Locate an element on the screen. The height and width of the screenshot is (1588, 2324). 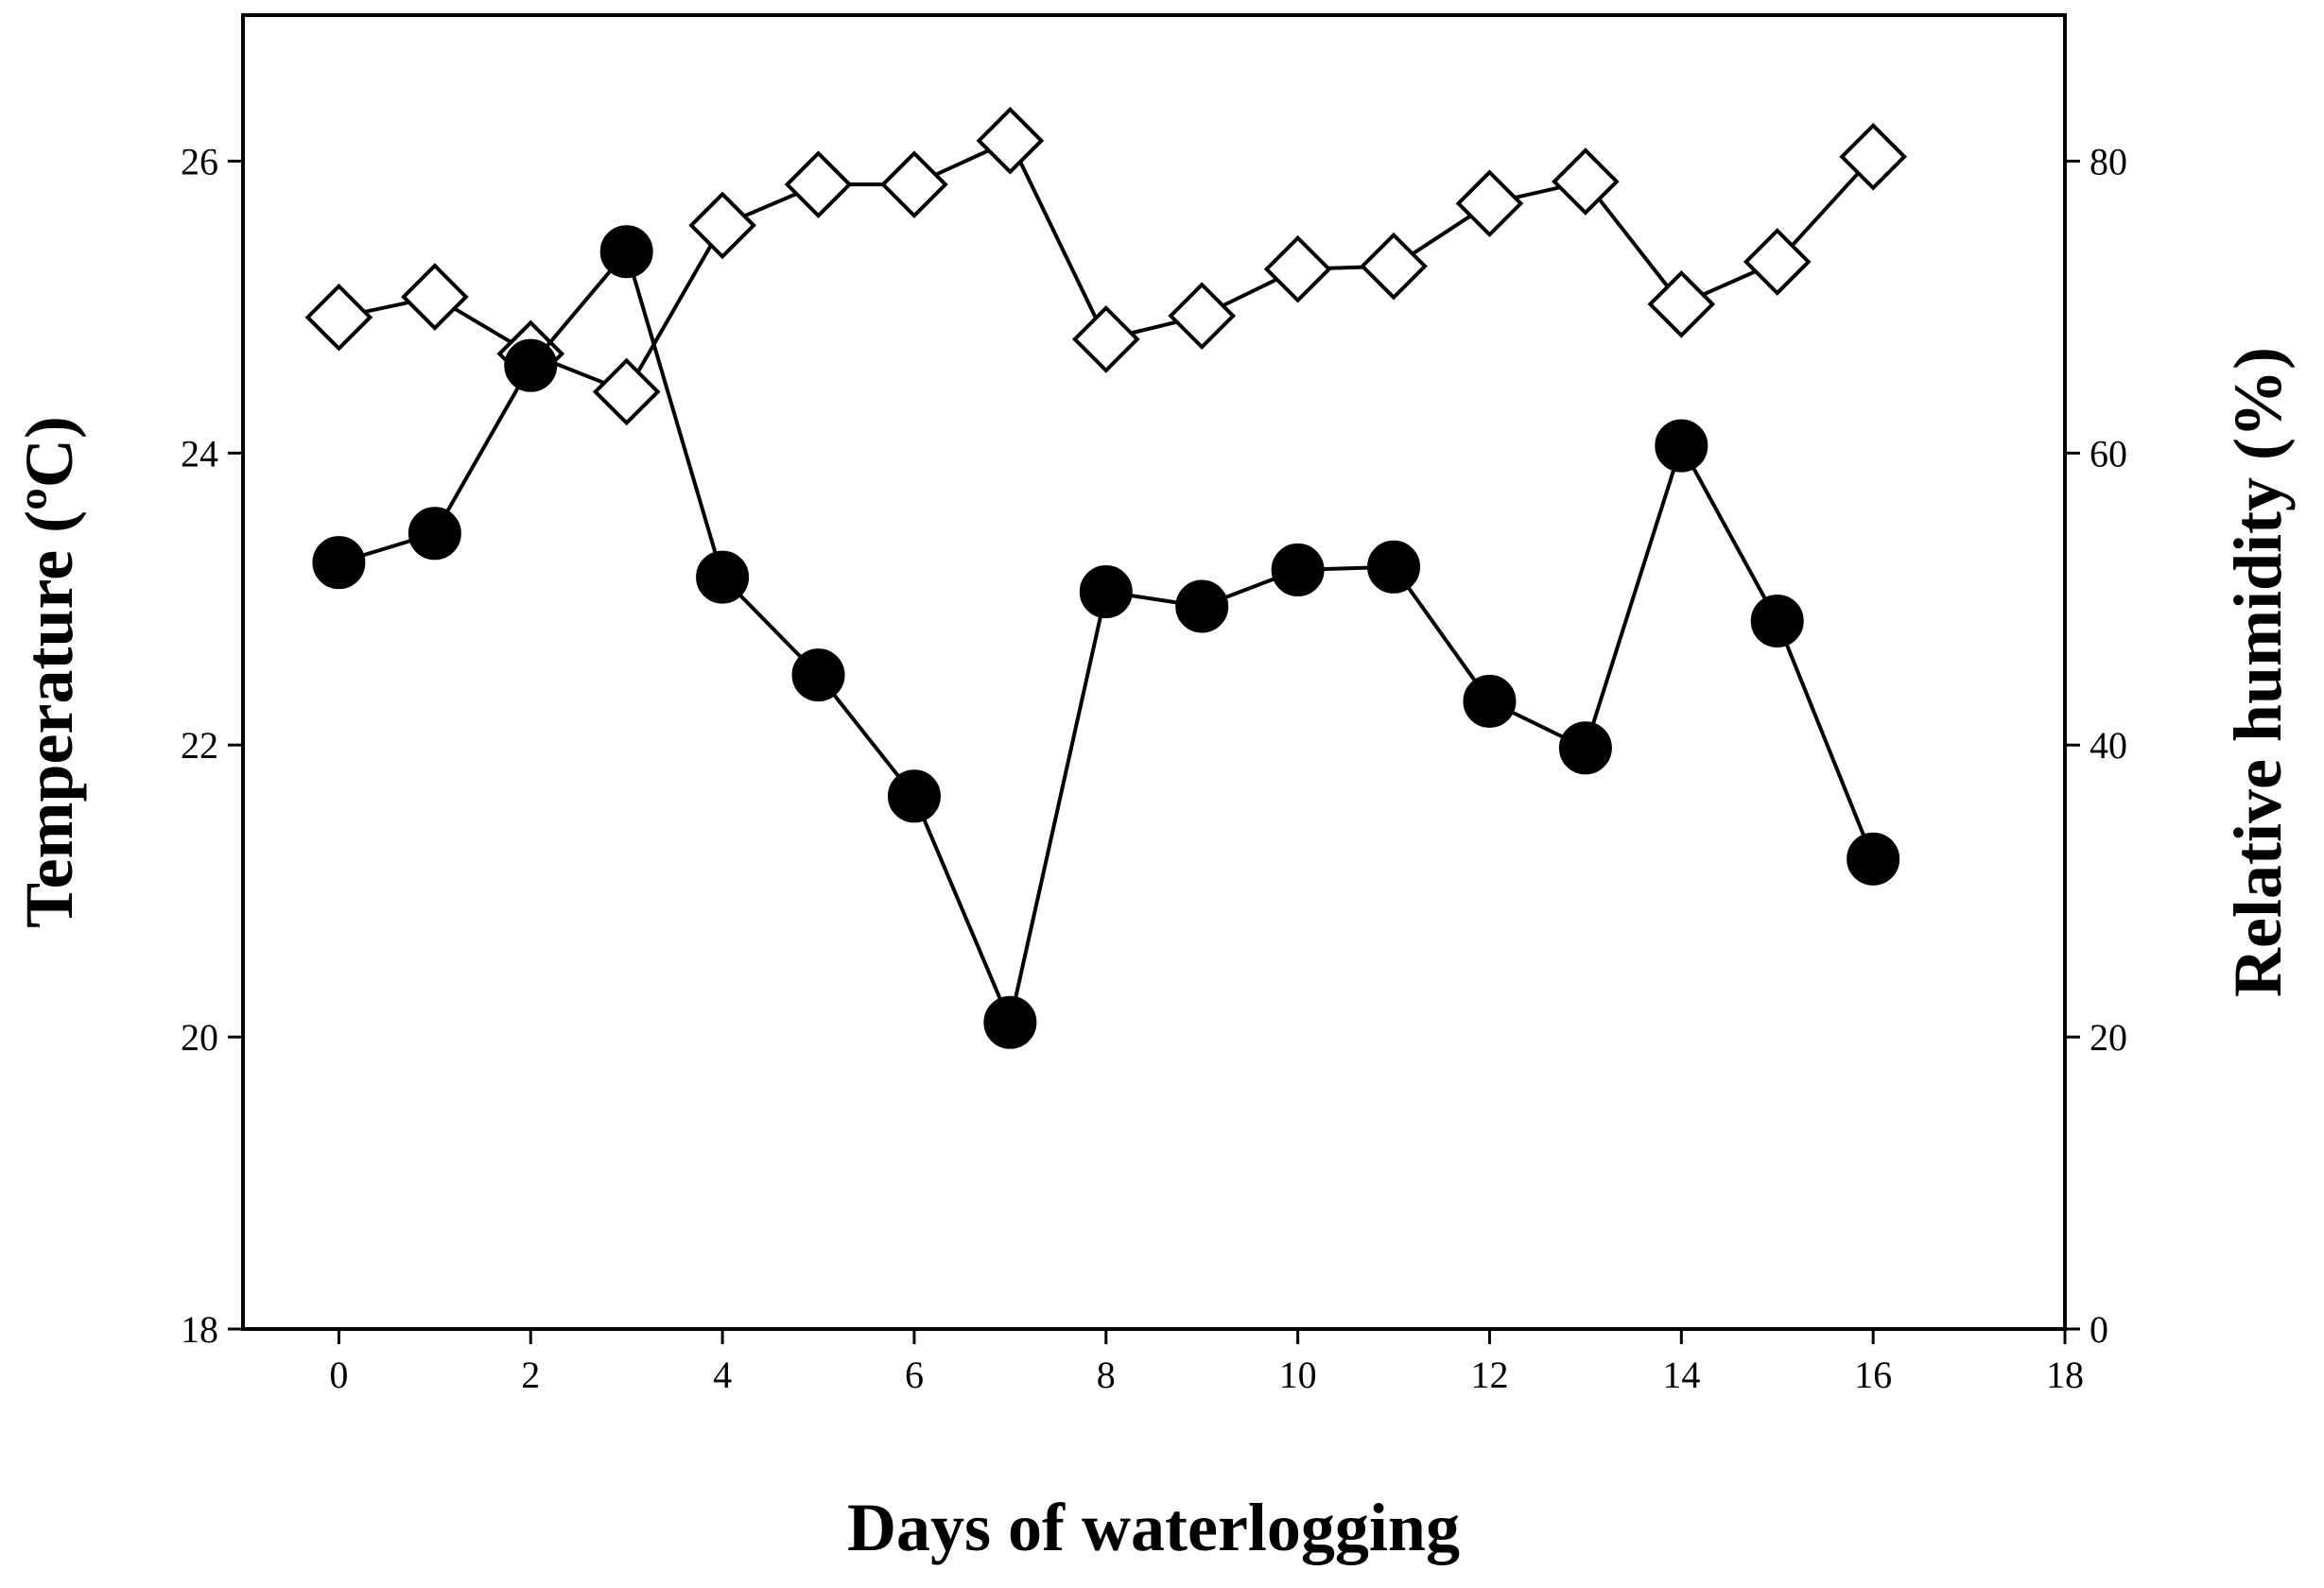
left-y-axis: 18 20 22 24 26 is located at coordinates (212, 745).